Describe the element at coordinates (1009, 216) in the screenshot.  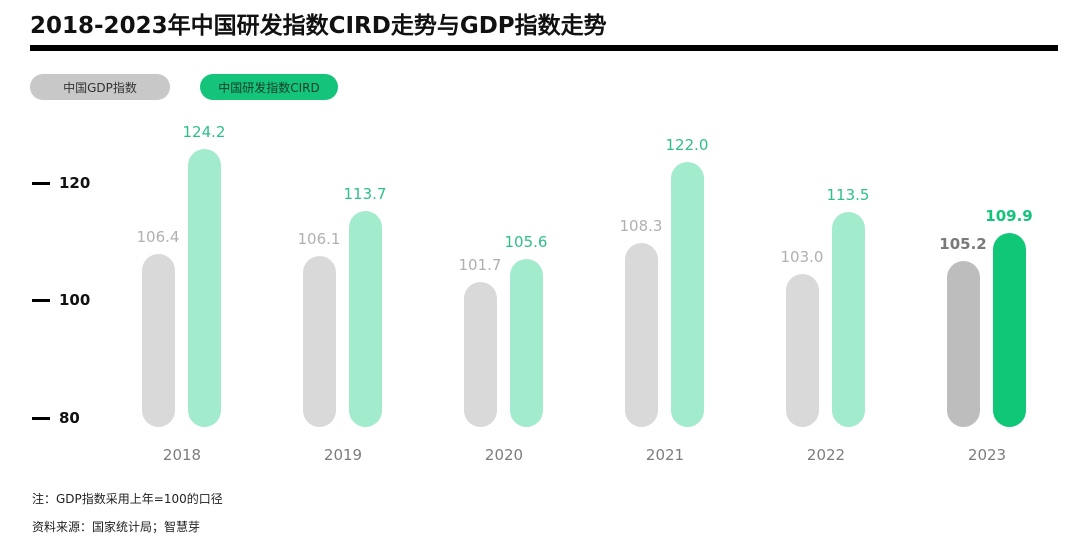
I see `cird-value-label-2023: 109.9` at that location.